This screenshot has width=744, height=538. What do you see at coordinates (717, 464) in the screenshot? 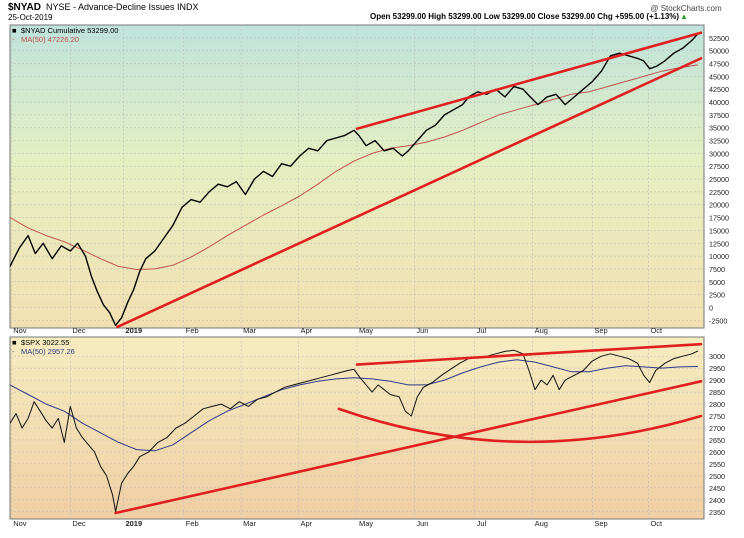
I see `y-tick-label: 2550` at bounding box center [717, 464].